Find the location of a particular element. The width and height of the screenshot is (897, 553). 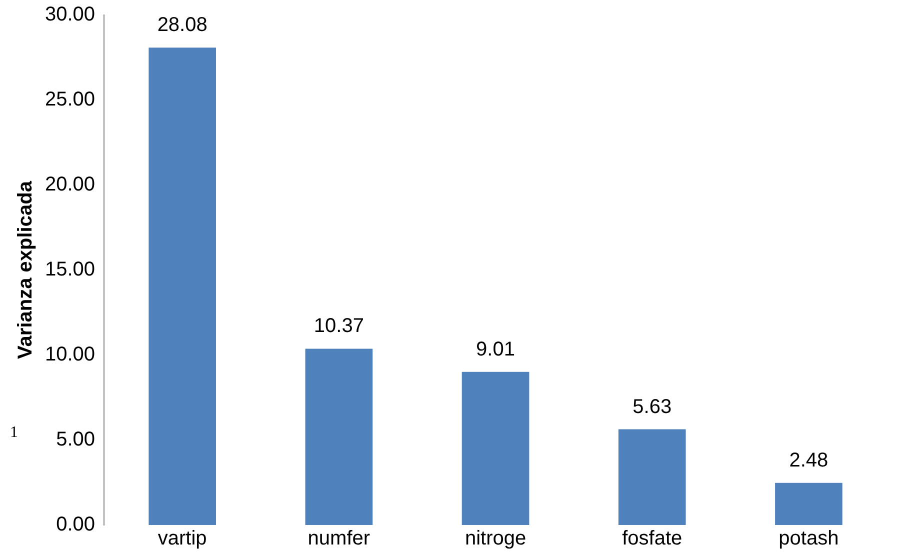

x-tick-label: vartip is located at coordinates (182, 539).